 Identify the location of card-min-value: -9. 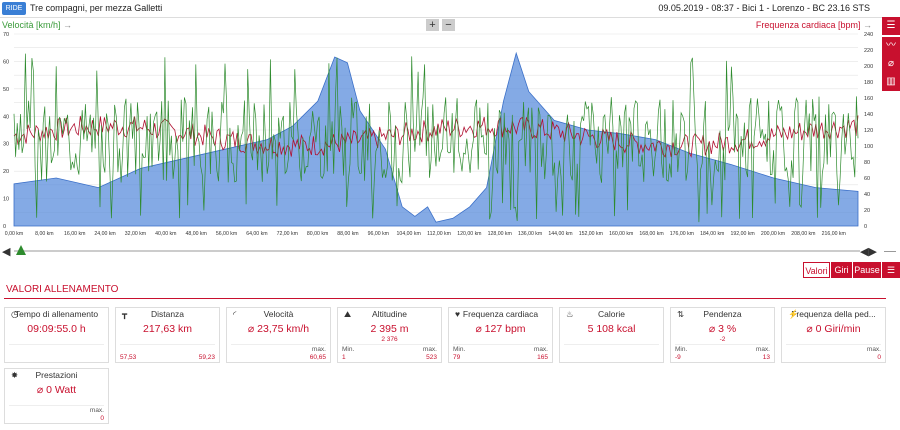
(678, 357).